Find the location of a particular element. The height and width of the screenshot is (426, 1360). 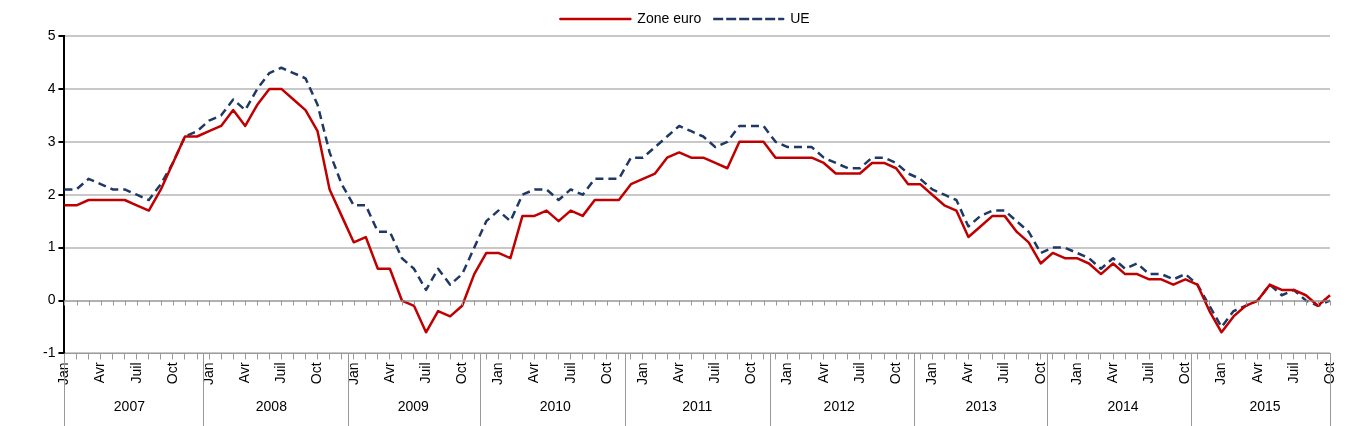

y-tick-label: 2 is located at coordinates (51, 193).